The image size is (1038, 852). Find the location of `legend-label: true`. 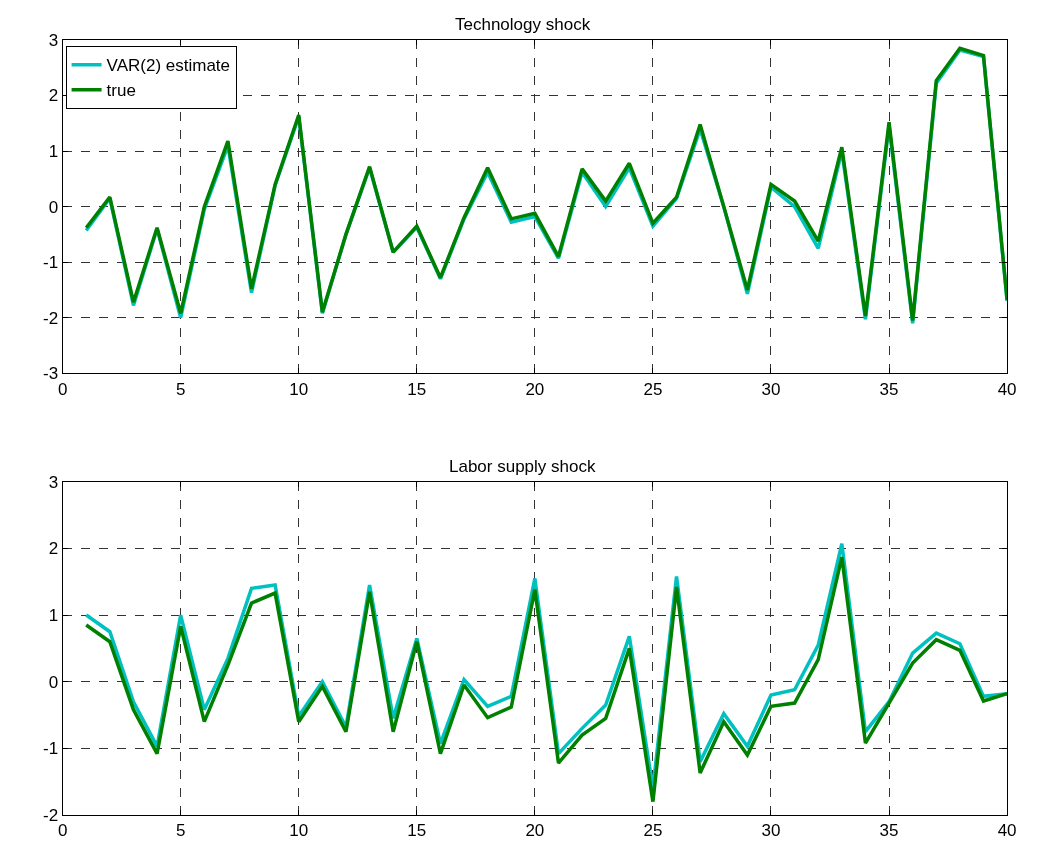

legend-label: true is located at coordinates (121, 91).